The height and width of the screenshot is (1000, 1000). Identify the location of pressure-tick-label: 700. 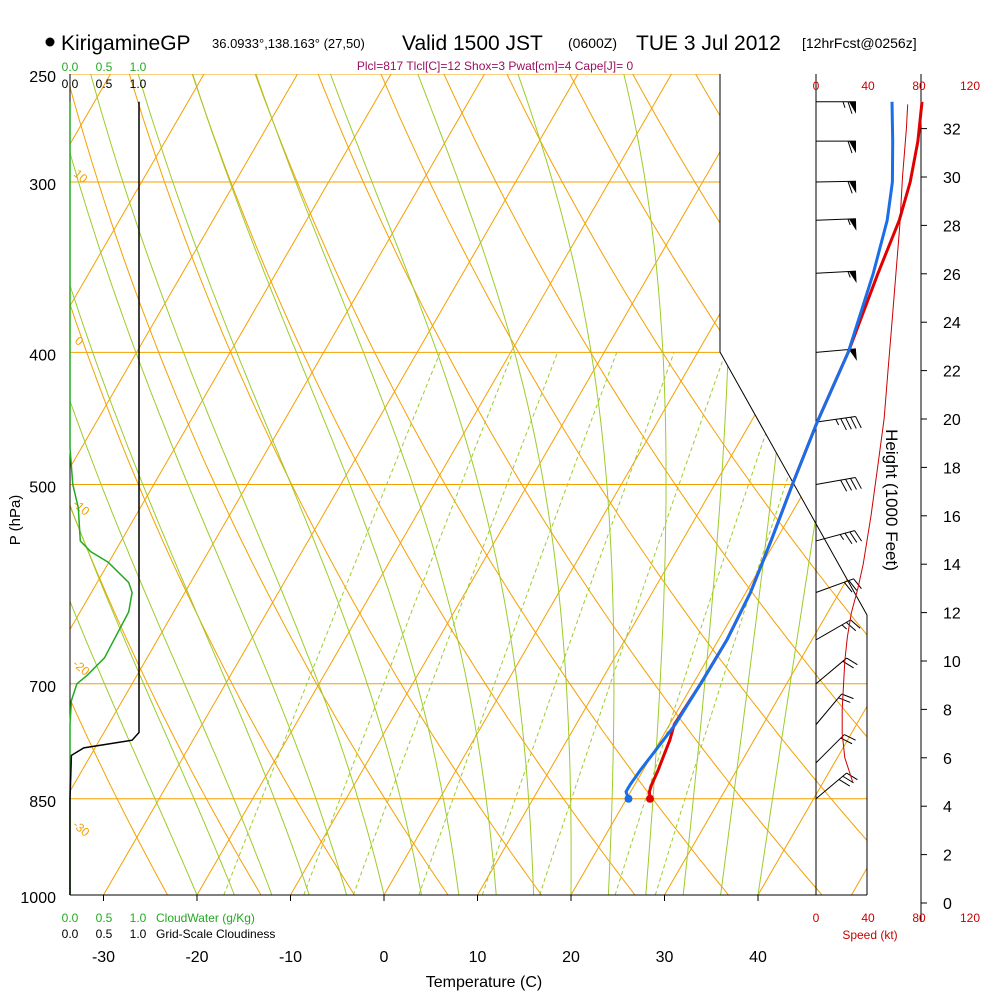
(42, 687).